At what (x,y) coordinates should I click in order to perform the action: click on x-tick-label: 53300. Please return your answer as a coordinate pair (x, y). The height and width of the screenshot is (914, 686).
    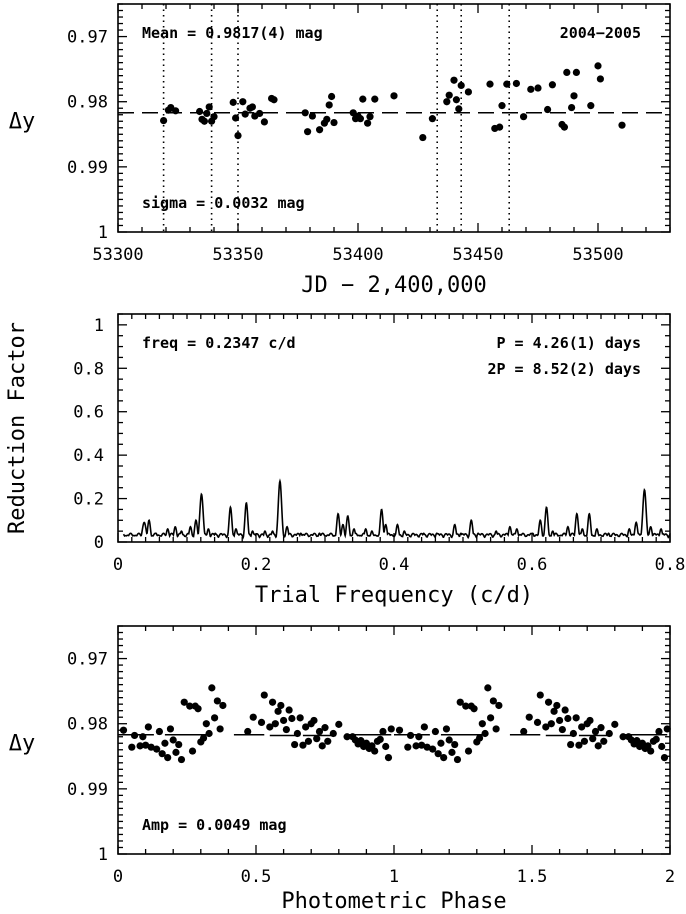
    Looking at the image, I should click on (117, 255).